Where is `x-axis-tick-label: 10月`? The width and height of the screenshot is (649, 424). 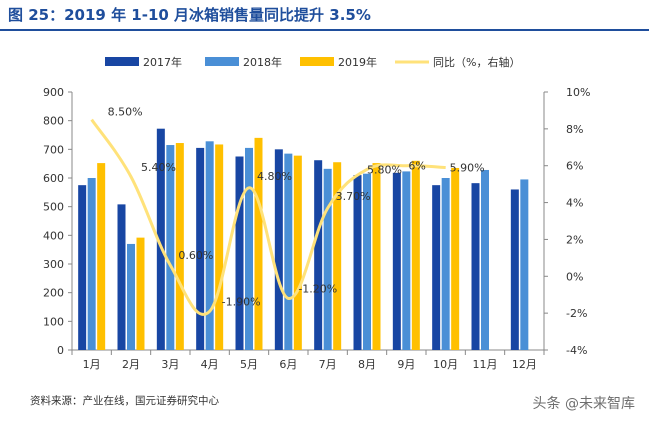
x-axis-tick-label: 10月 is located at coordinates (445, 364).